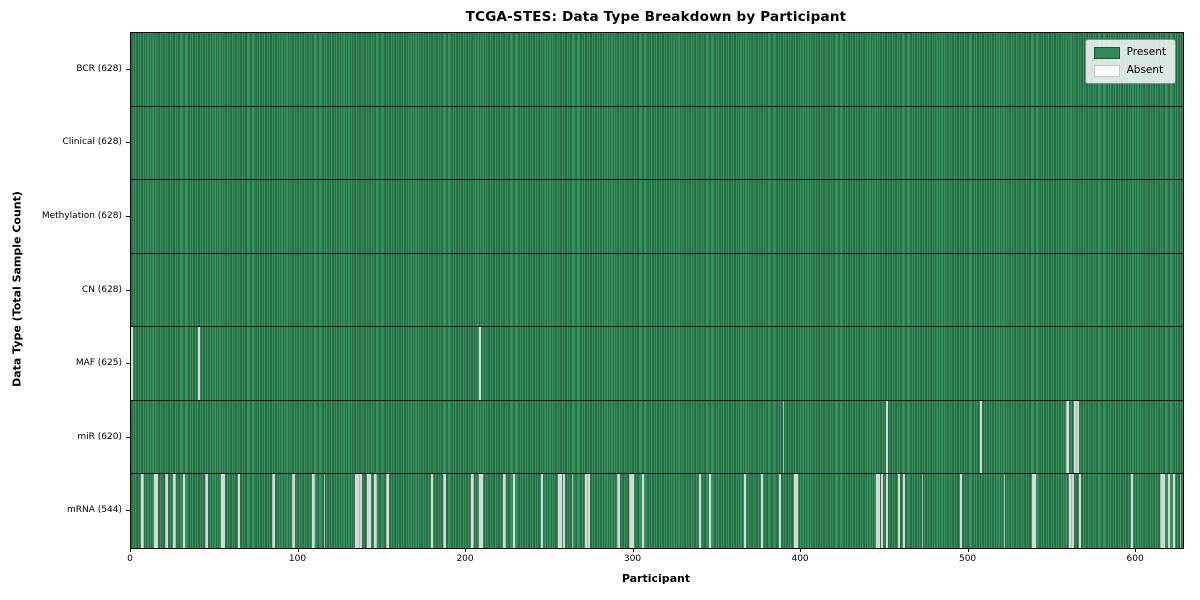  I want to click on legend-item-absent: Absent, so click(1129, 70).